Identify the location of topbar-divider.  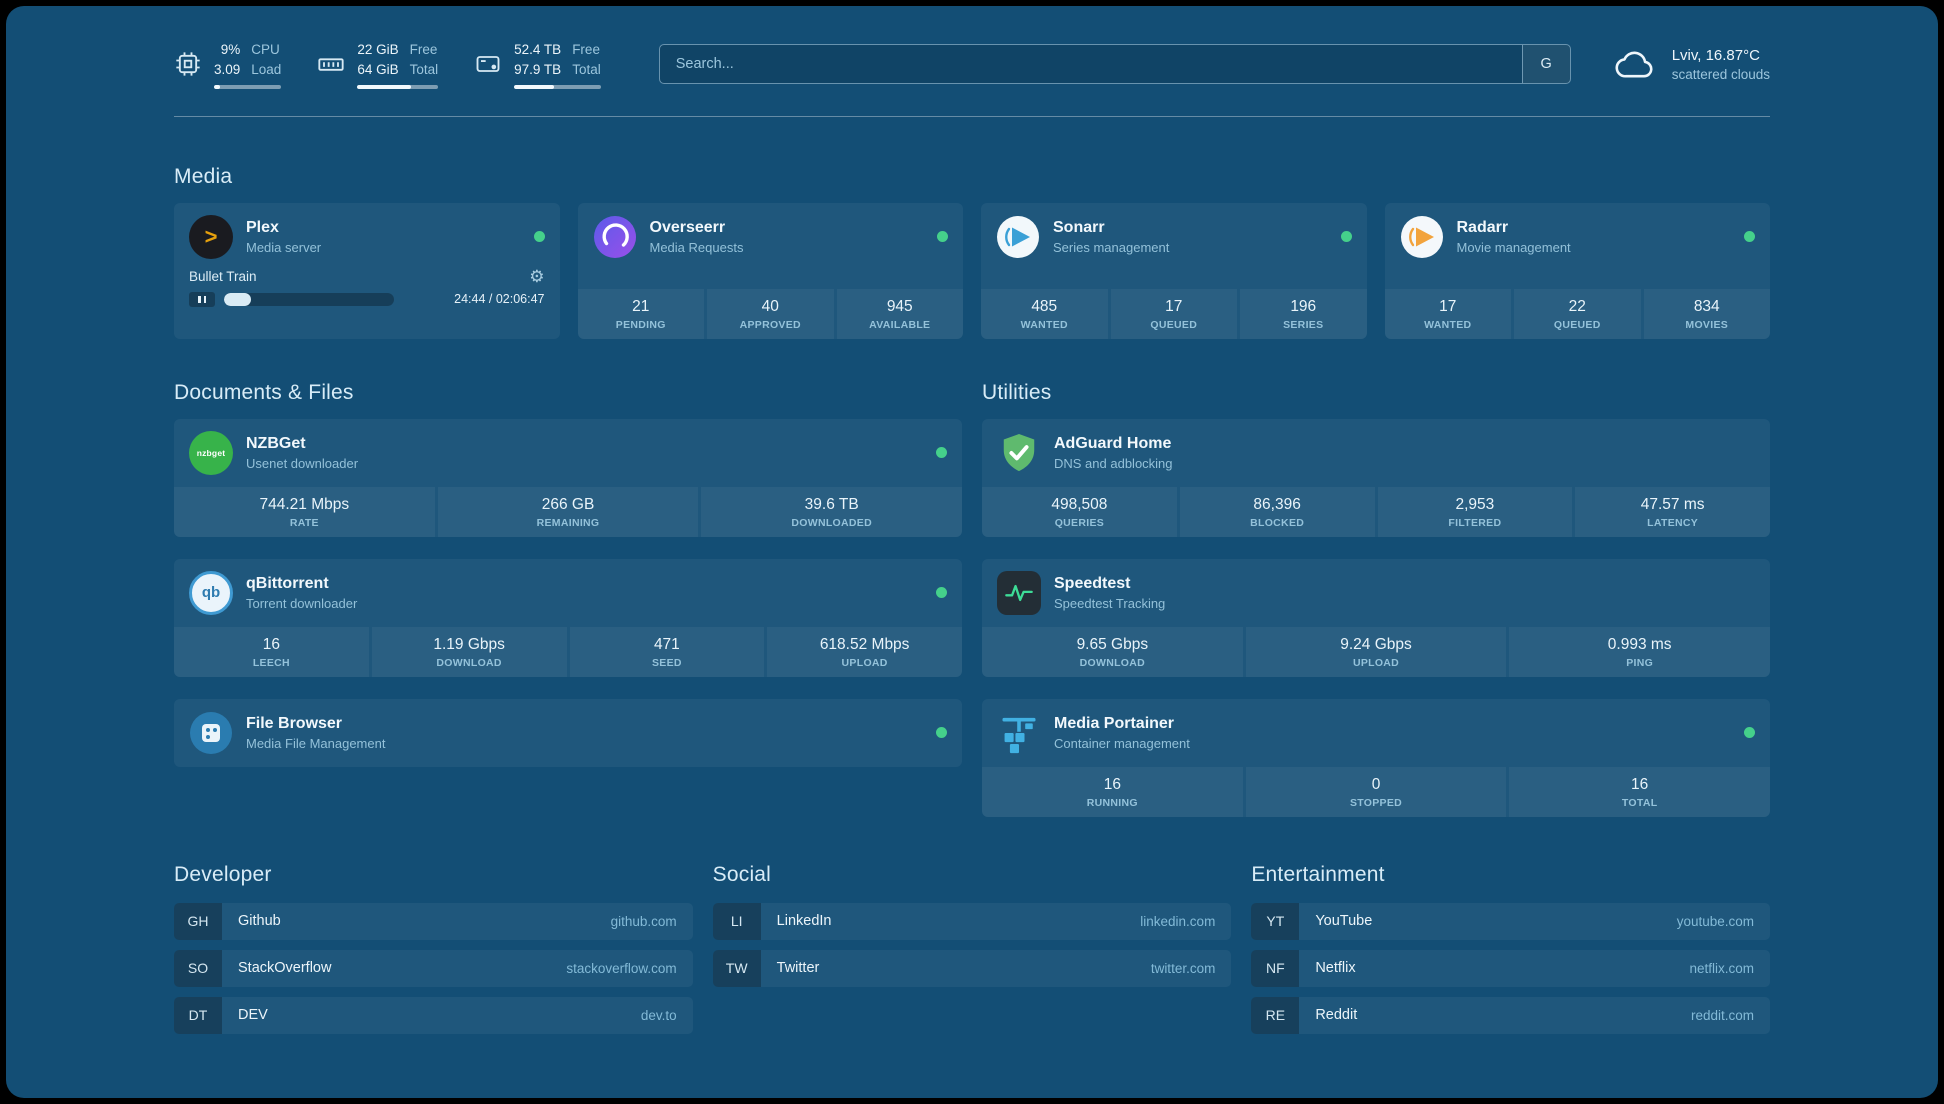
(972, 116).